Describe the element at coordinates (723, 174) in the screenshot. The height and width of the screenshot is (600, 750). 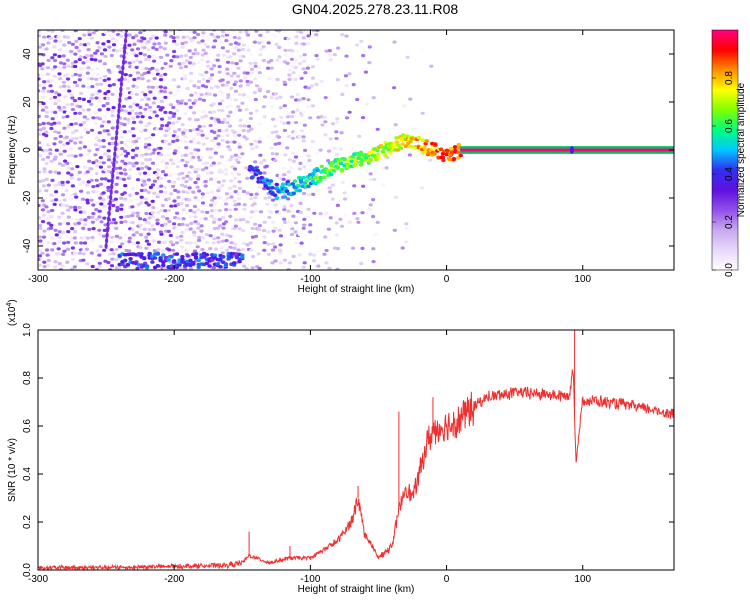
I see `colorbar-ticks: 0.00.20.40.60.8` at that location.